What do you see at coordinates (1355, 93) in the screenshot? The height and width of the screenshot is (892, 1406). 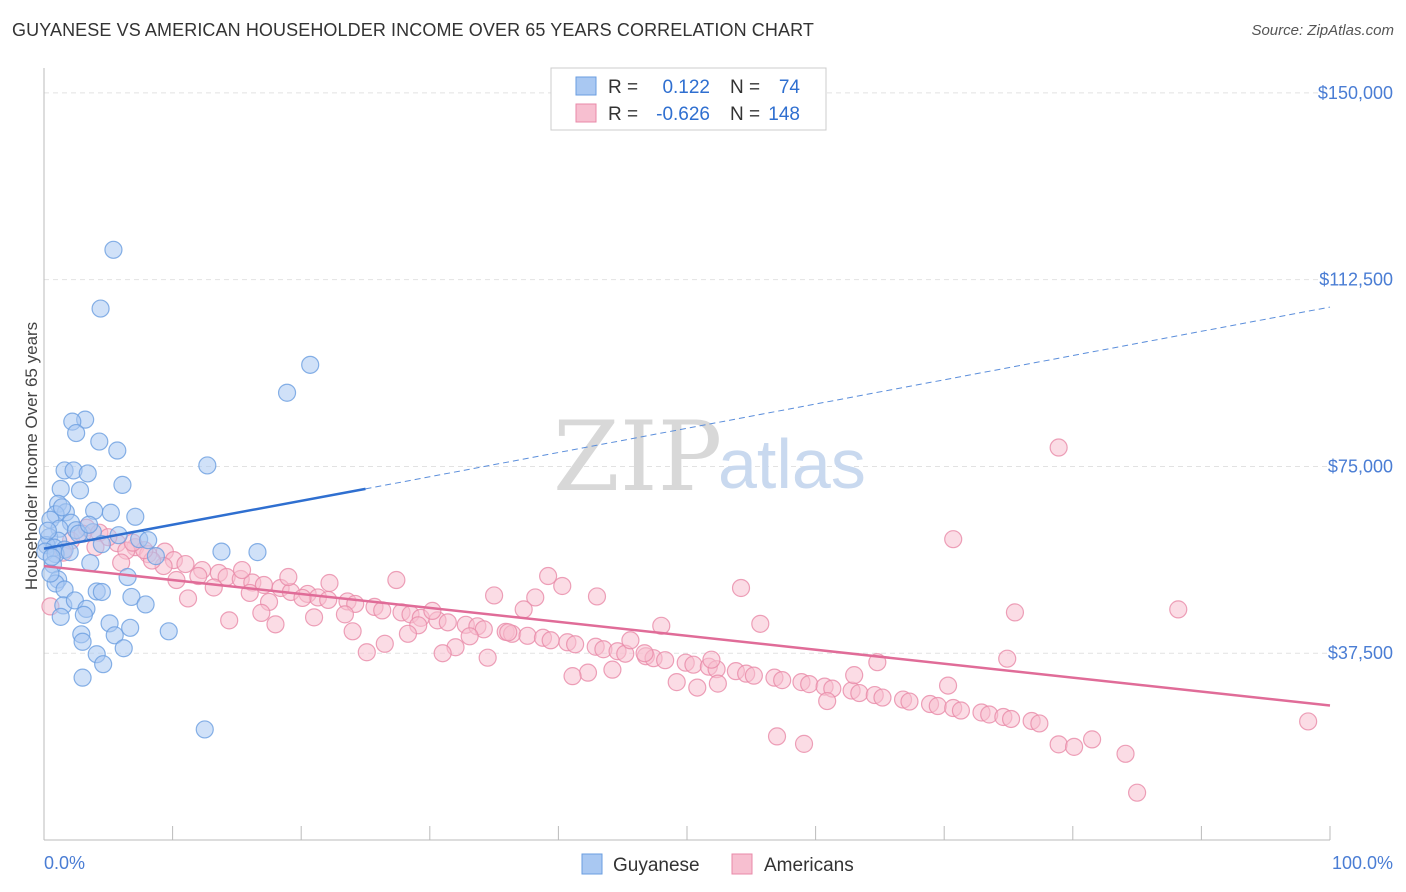 I see `y-tick-label: $150,000` at bounding box center [1355, 93].